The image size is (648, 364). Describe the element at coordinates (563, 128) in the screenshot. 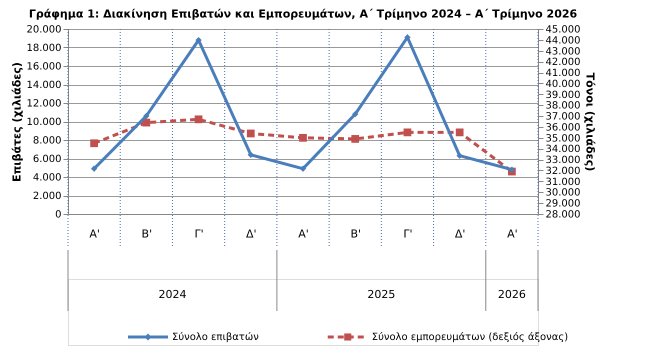

I see `y2-tick-label: 36.000` at that location.